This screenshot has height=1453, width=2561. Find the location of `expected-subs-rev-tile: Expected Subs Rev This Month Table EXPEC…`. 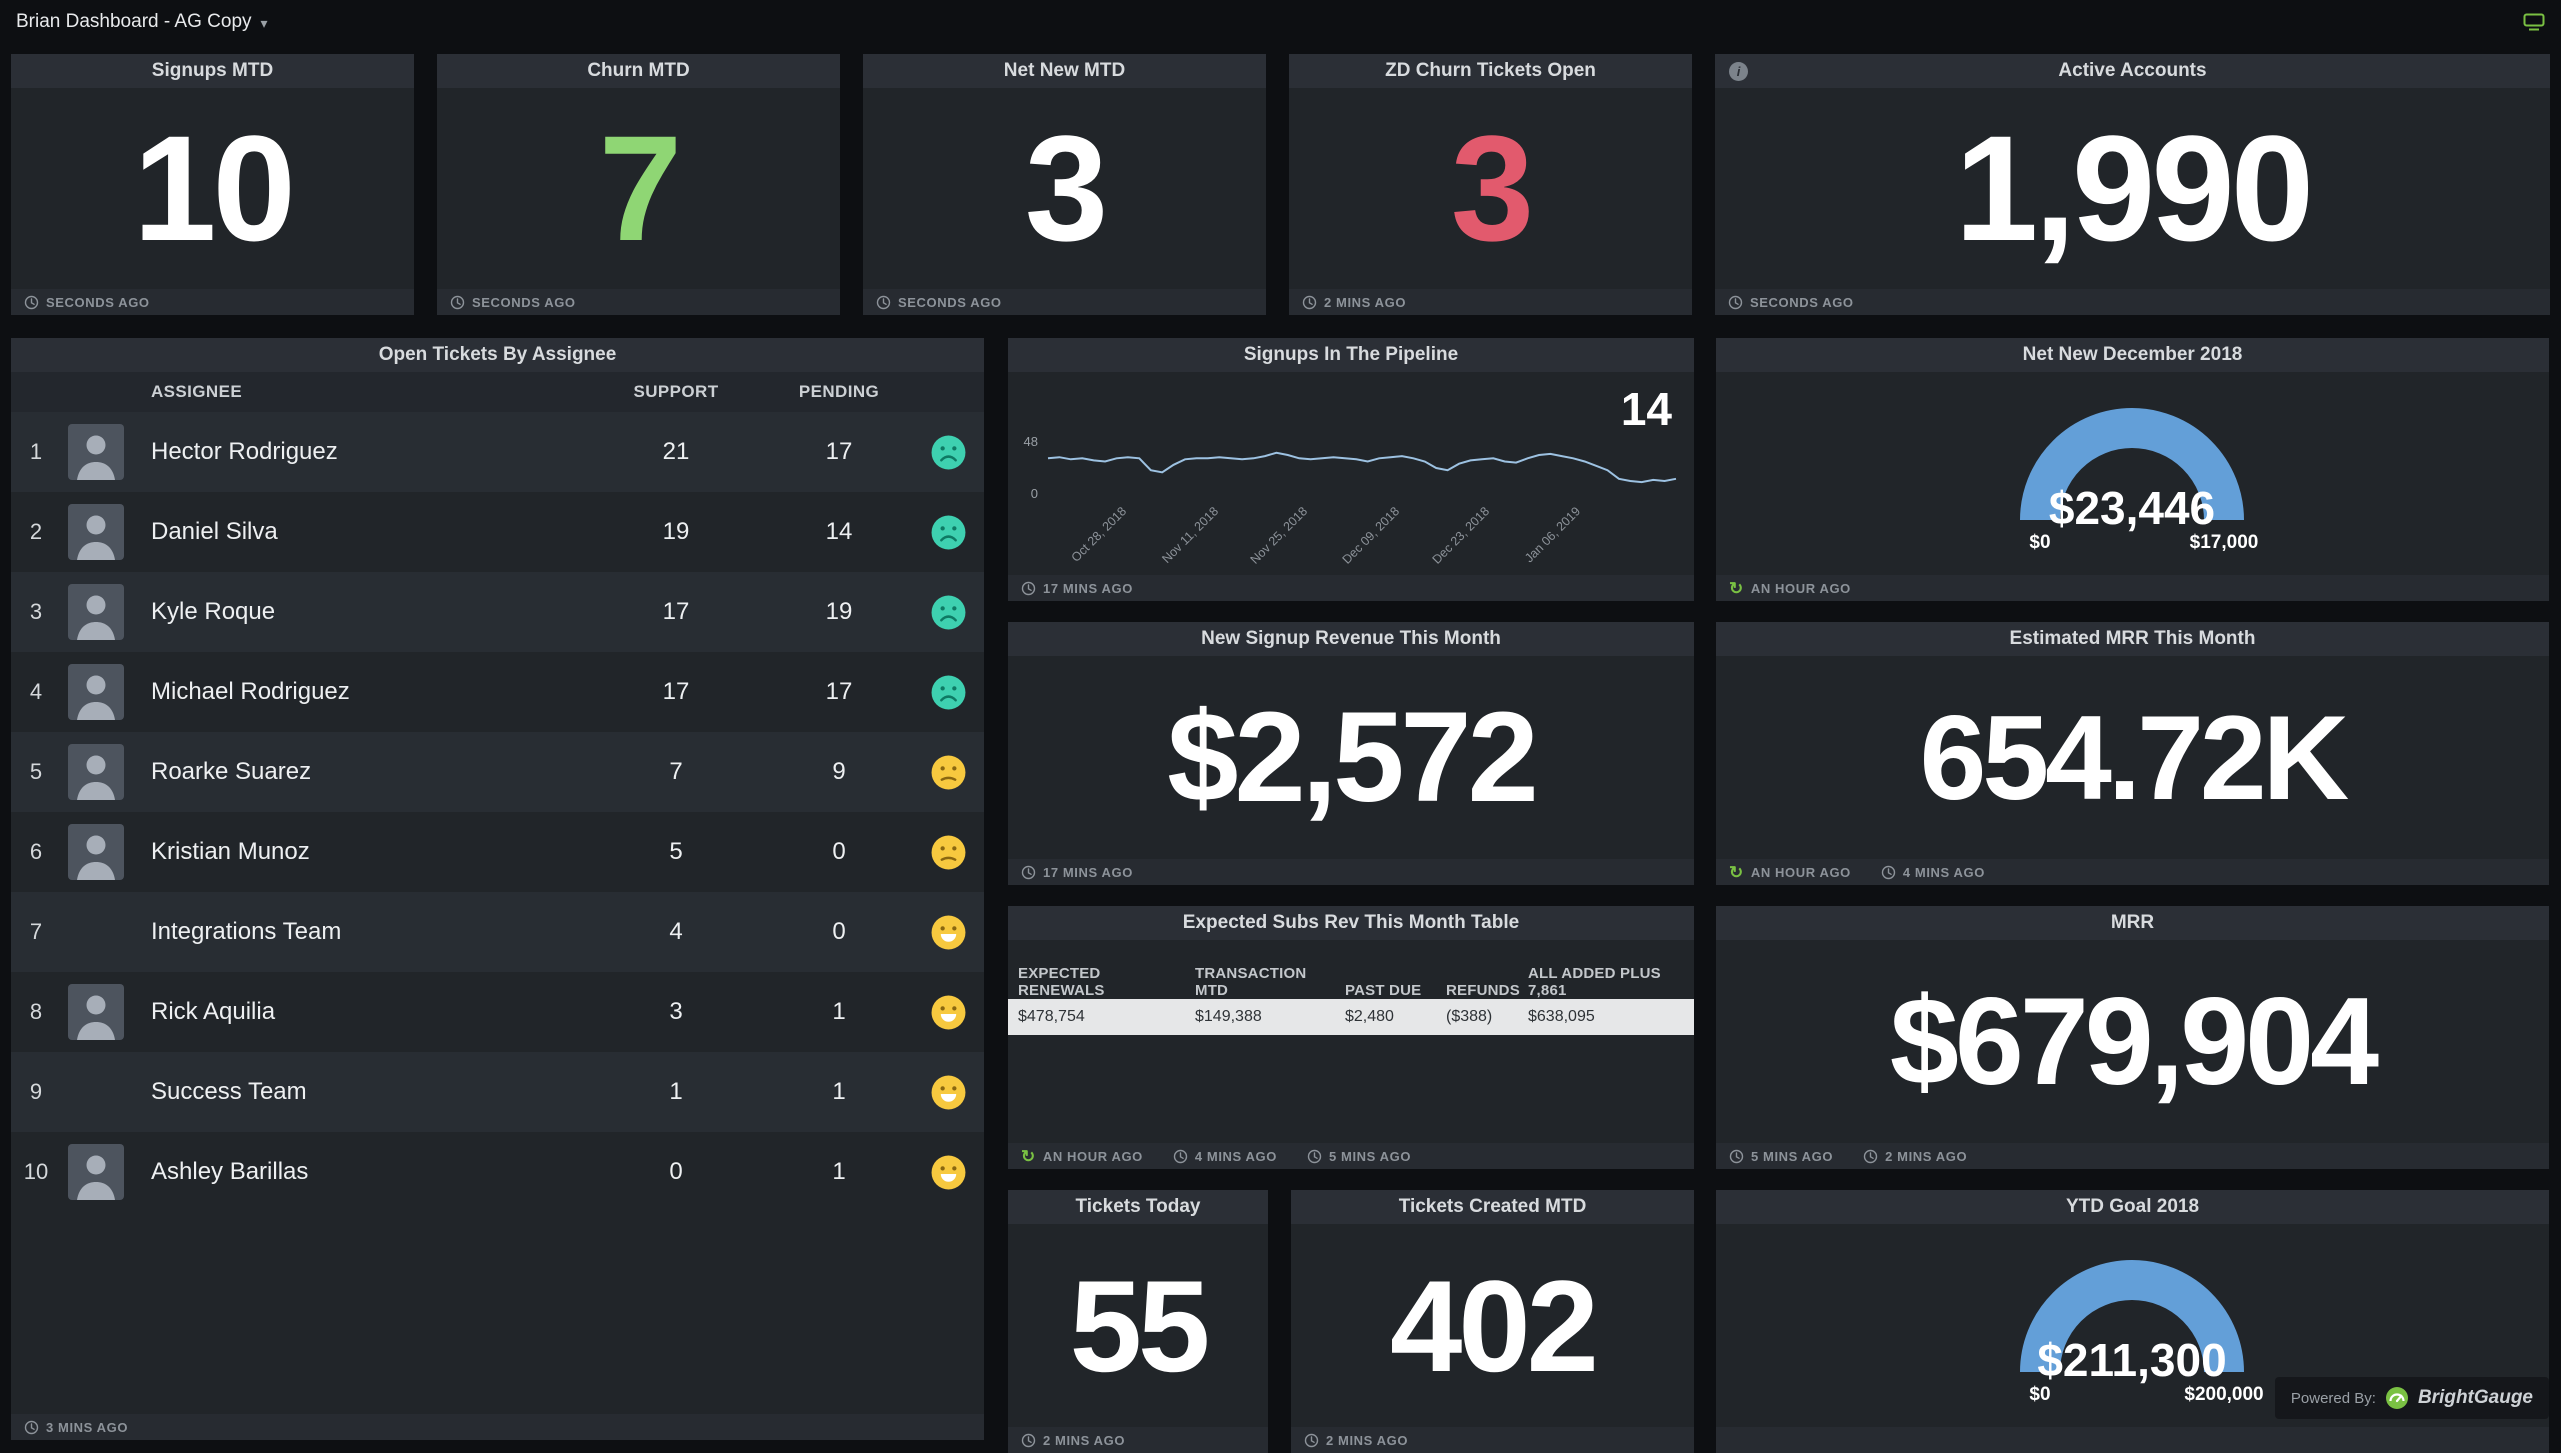

expected-subs-rev-tile: Expected Subs Rev This Month Table EXPEC… is located at coordinates (1351, 1037).